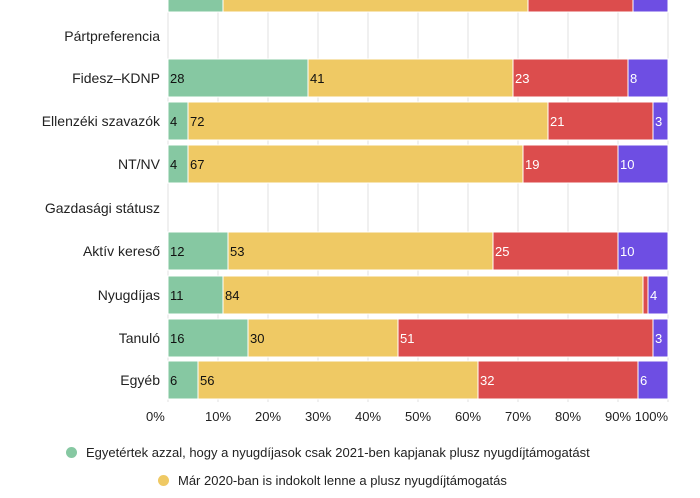 The height and width of the screenshot is (498, 700). I want to click on category-label: Aktív kereső, so click(121, 251).